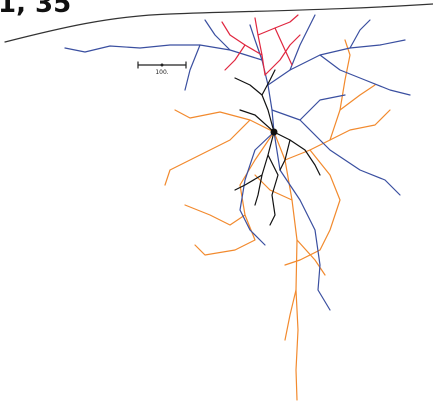 The width and height of the screenshot is (433, 409). Describe the element at coordinates (161, 72) in the screenshot. I see `scale-bar-label: 100.` at that location.